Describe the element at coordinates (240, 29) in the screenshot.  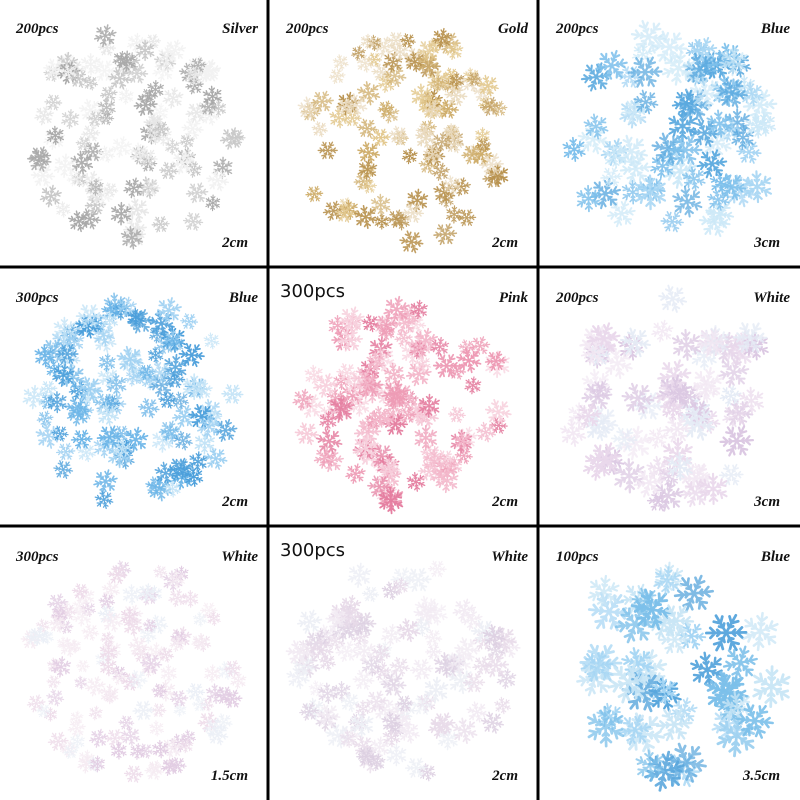
I see `color-name: Silver` at that location.